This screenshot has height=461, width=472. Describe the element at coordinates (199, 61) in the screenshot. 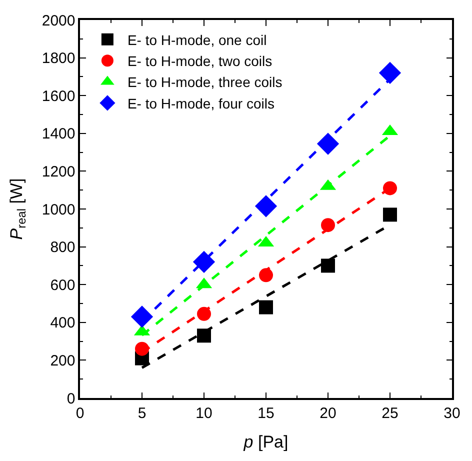

I see `legend-label: E- to H-mode, two coils` at that location.